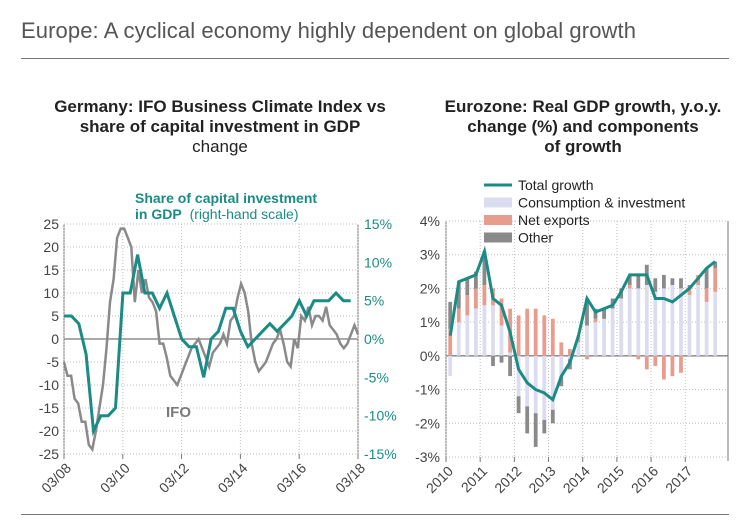  What do you see at coordinates (644, 479) in the screenshot?
I see `chart2-xtick: 2016` at bounding box center [644, 479].